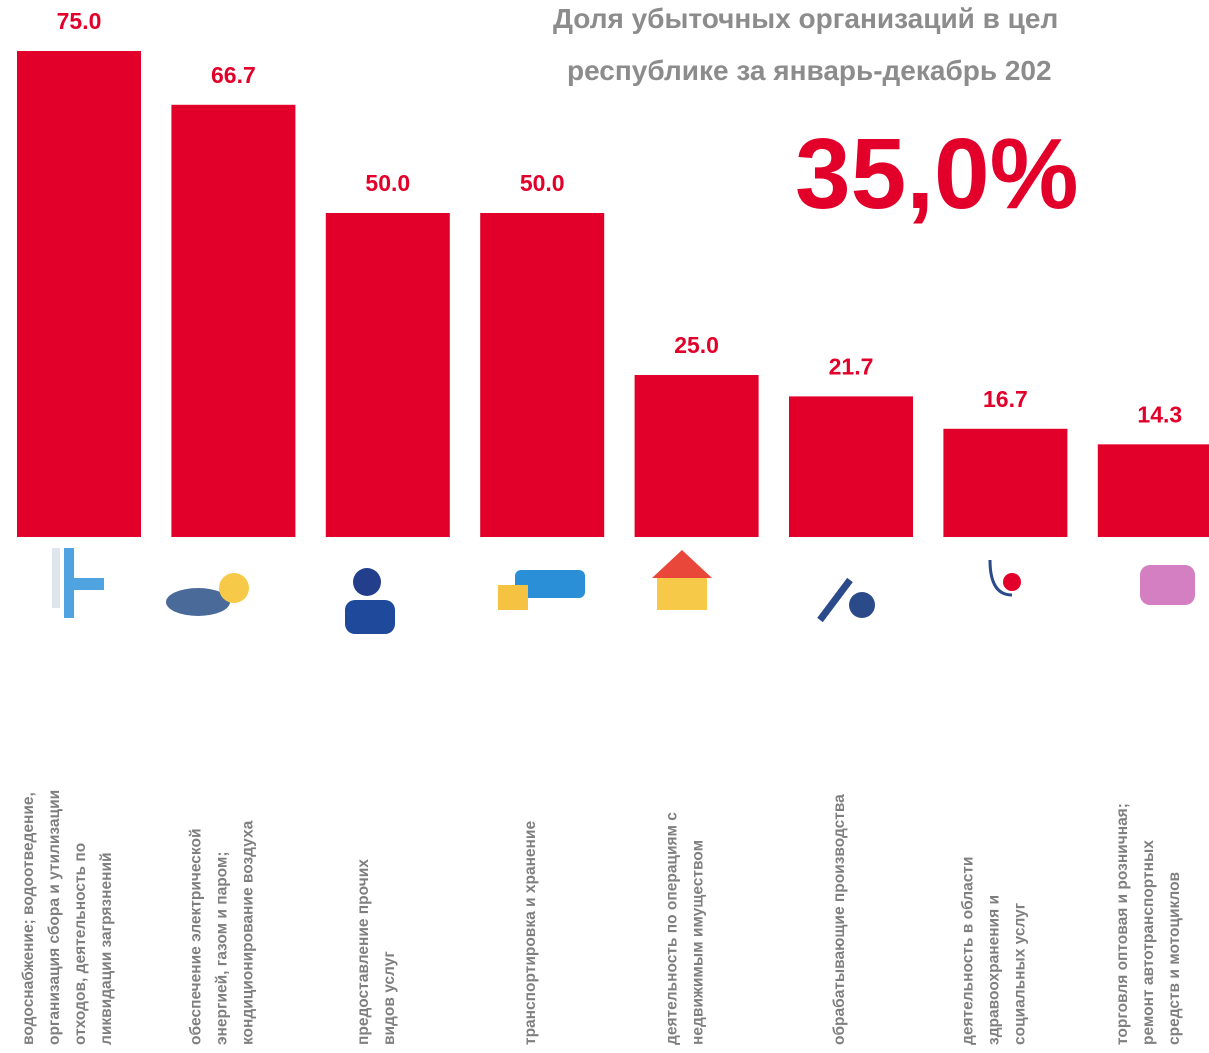  Describe the element at coordinates (839, 919) in the screenshot. I see `category-label: обрабатывающие производства` at that location.